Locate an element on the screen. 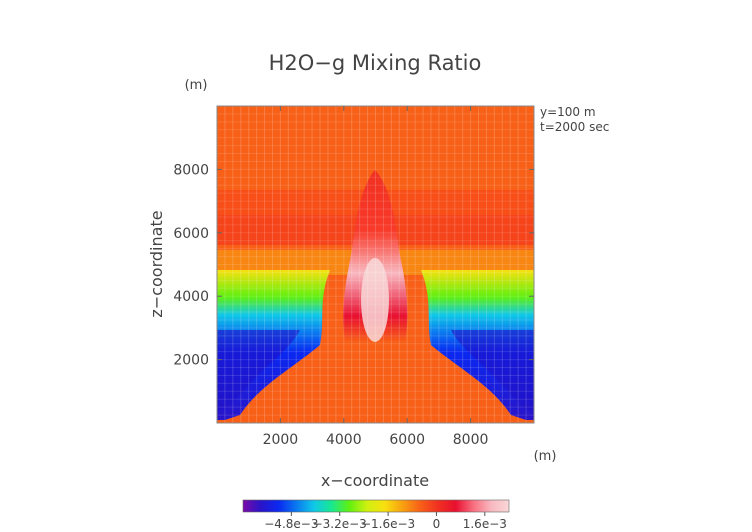 This screenshot has width=752, height=532. y-axis-label: z−coordinate is located at coordinates (156, 263).